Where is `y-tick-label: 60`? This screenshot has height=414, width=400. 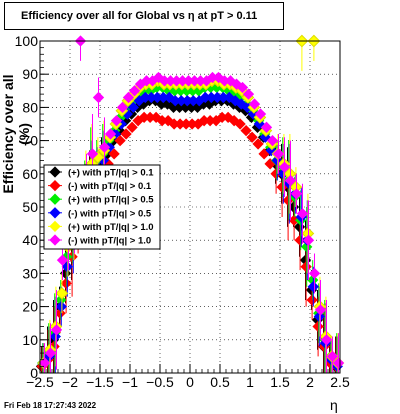 y-tick-label: 60 is located at coordinates (30, 174).